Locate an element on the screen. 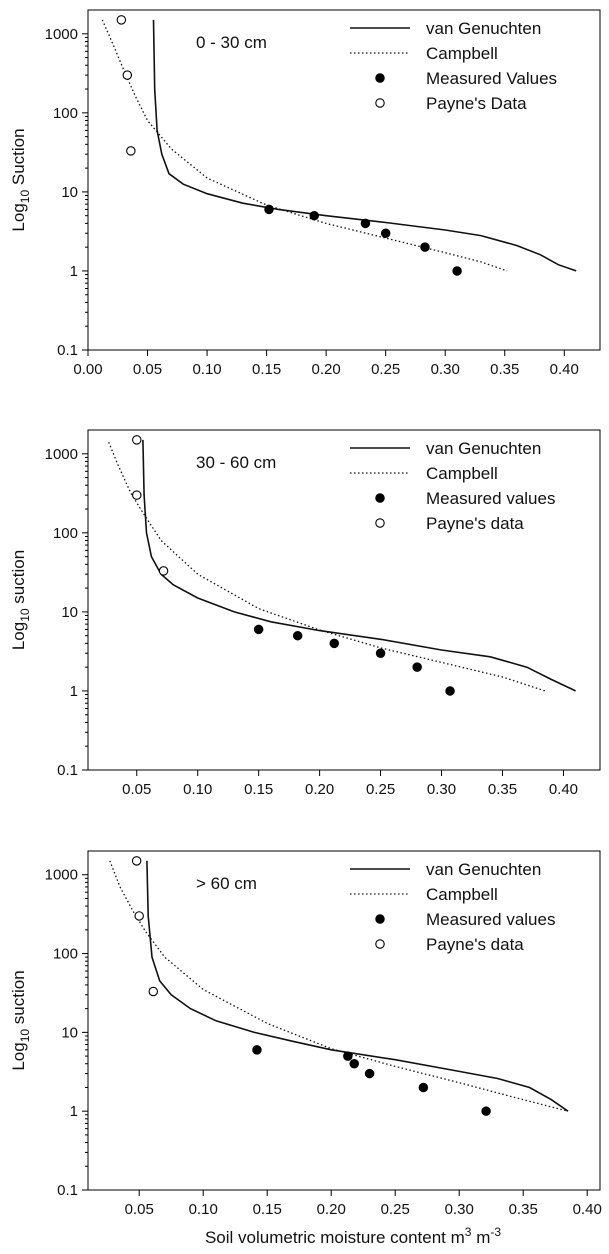 The height and width of the screenshot is (1254, 609). panel-depth-label: 30 - 60 cm is located at coordinates (236, 462).